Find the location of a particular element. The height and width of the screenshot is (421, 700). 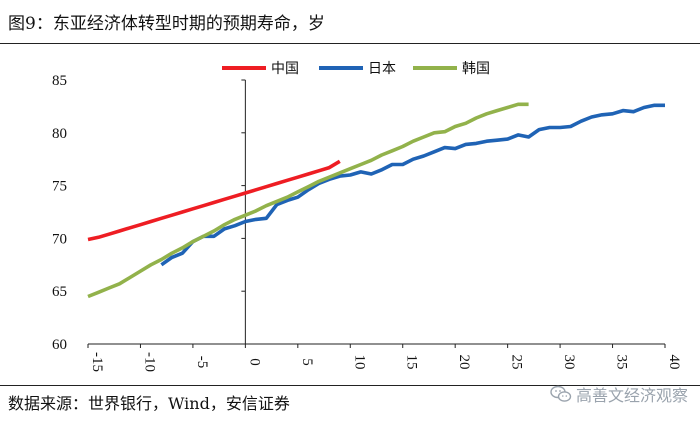

y-tick-label: 60 is located at coordinates (59, 345).